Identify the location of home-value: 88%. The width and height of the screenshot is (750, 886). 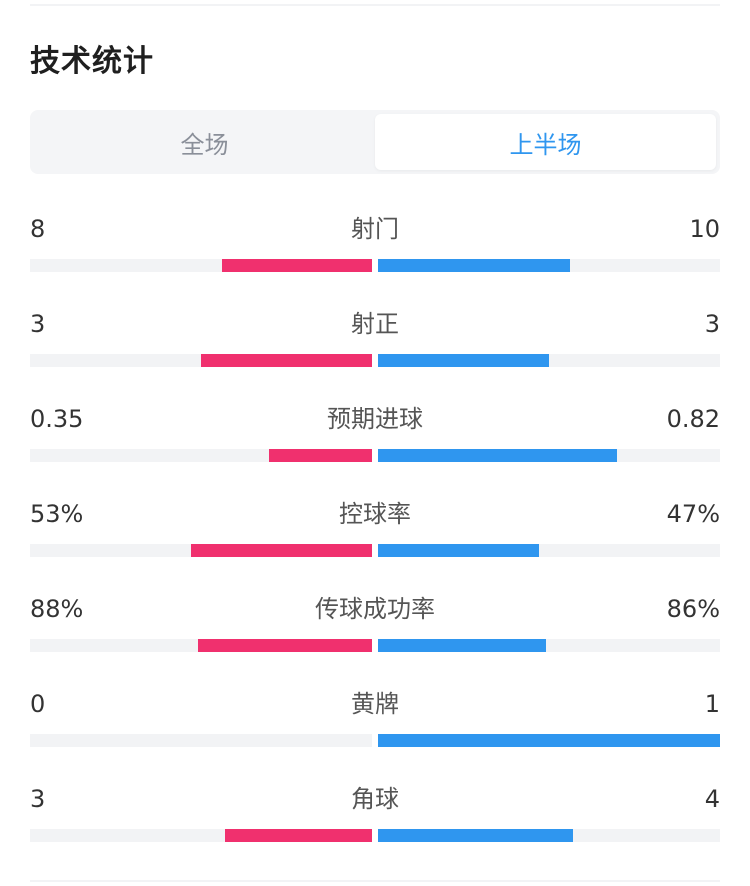
(57, 609).